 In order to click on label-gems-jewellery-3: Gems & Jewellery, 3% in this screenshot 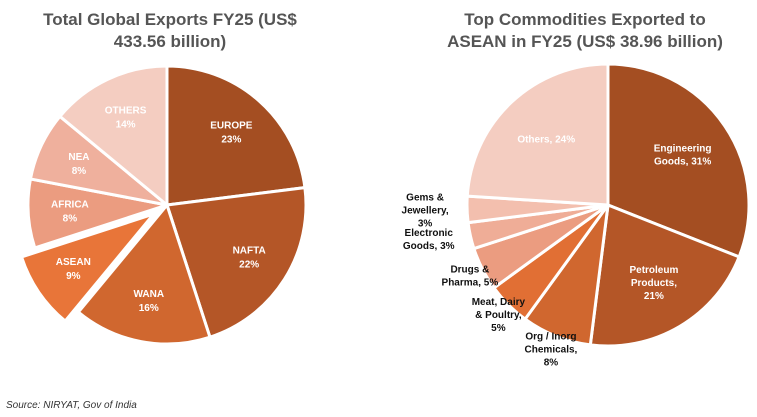, I will do `click(425, 210)`.